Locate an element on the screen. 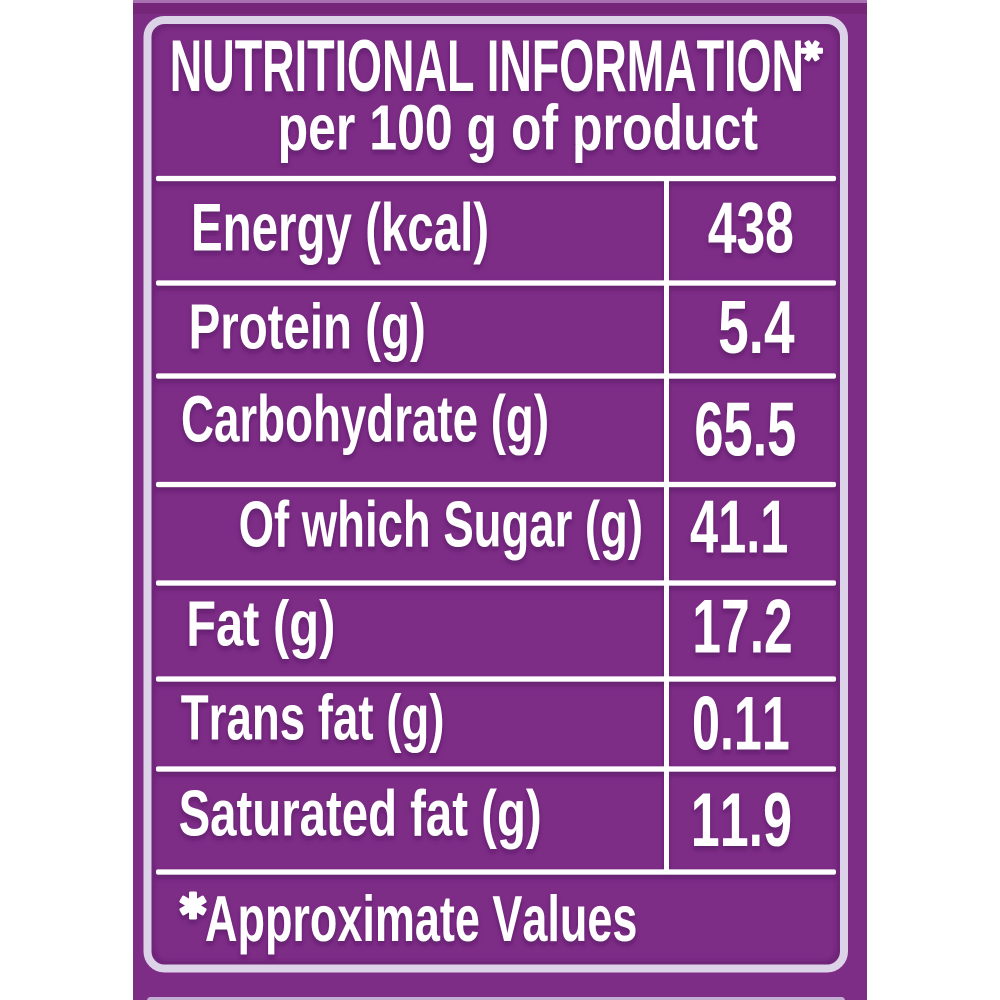 The width and height of the screenshot is (1000, 1000). svg-text: Energy (kcal) is located at coordinates (340, 227).